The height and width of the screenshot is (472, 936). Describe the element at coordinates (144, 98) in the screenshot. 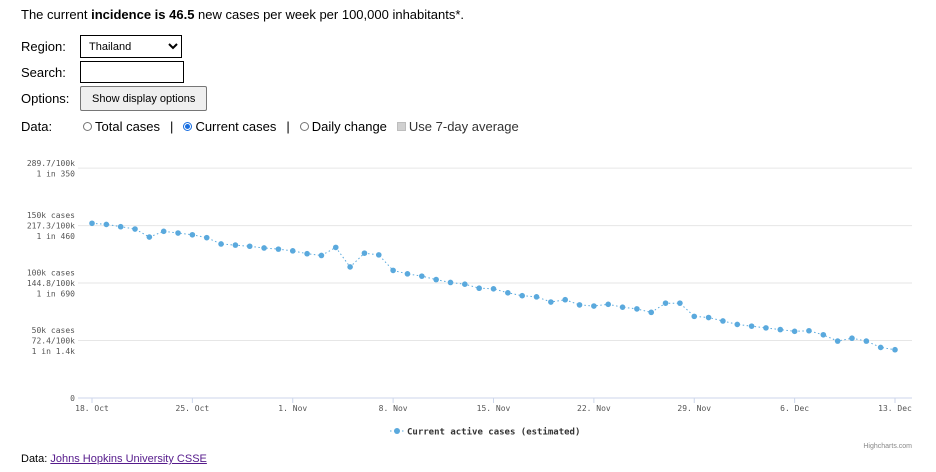

I see `show-display-options-button: Show display options` at that location.